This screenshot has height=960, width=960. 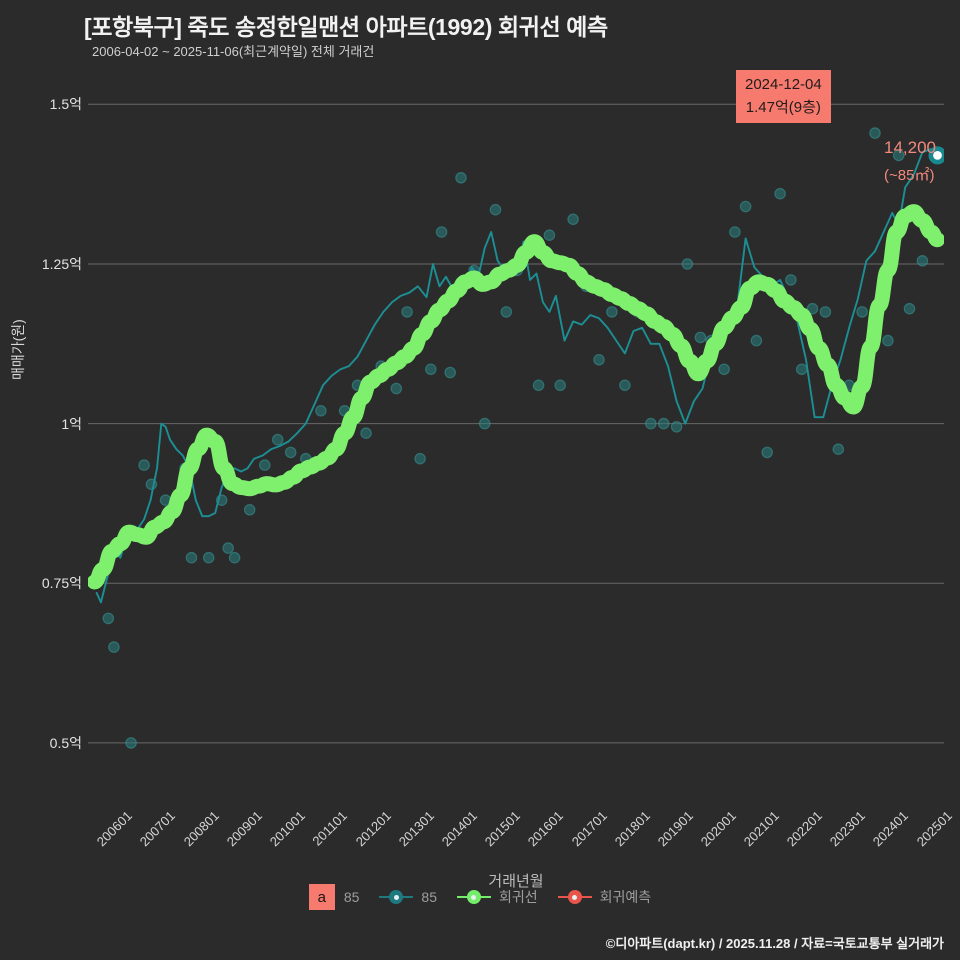 What do you see at coordinates (346, 27) in the screenshot?
I see `page-title: [포항북구] 죽도 송정한일맨션 아파트(1992) 회귀선 예측` at bounding box center [346, 27].